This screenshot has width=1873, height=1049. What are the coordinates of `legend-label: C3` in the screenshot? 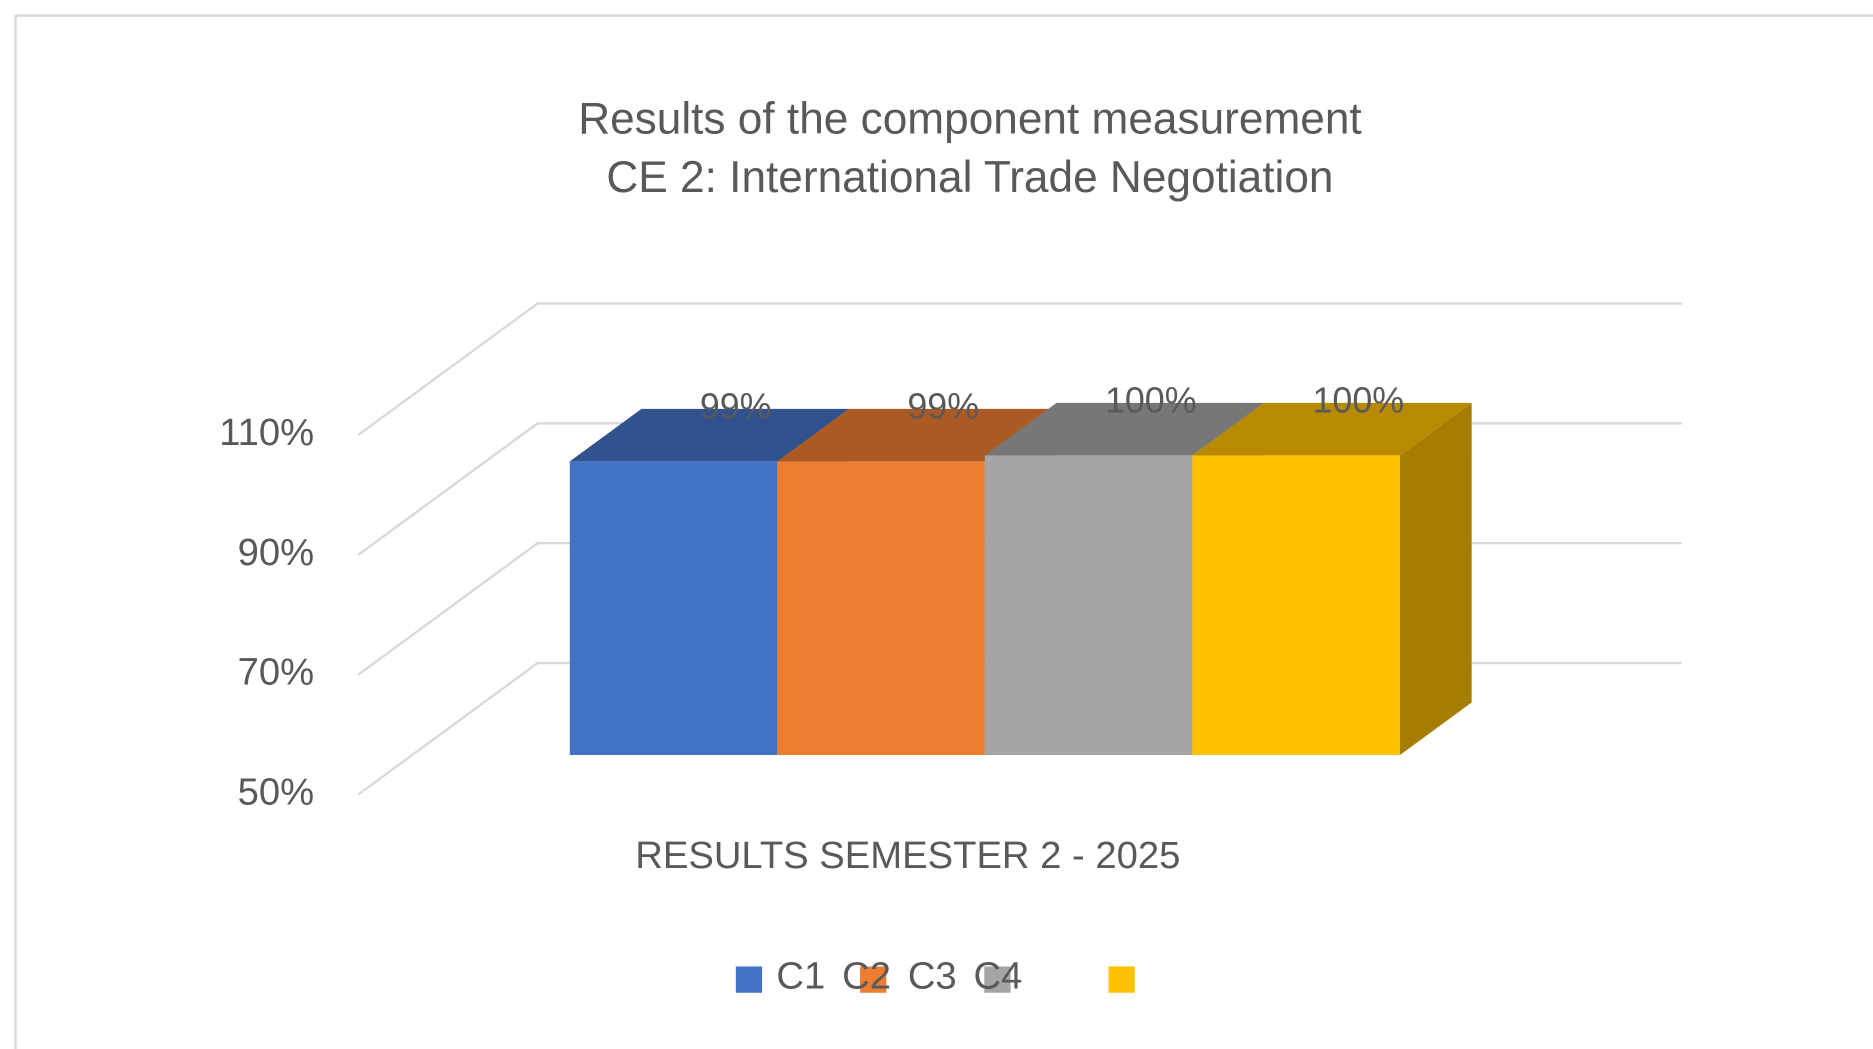 It's located at (932, 976).